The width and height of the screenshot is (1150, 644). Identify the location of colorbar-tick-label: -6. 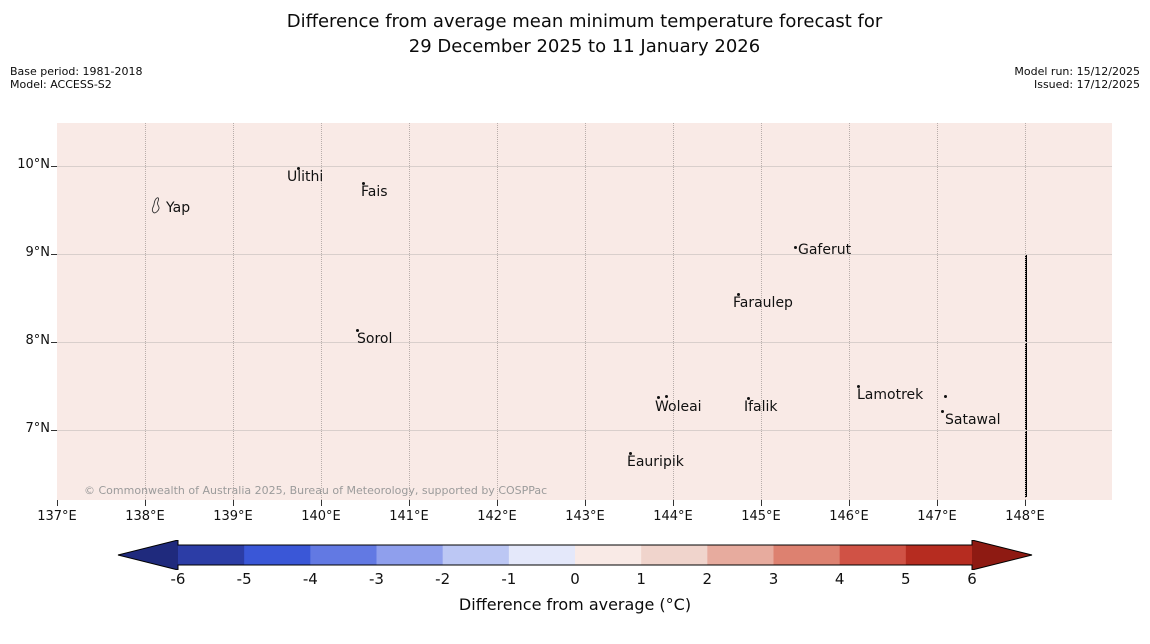
(178, 579).